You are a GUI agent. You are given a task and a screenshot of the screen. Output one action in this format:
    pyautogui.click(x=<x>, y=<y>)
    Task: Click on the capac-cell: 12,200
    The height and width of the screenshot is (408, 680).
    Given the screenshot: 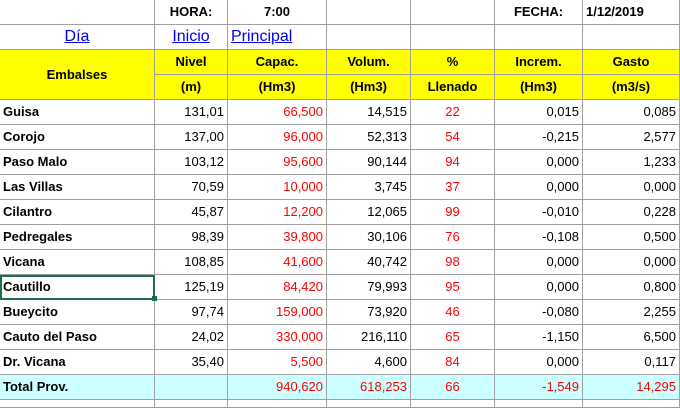 What is the action you would take?
    pyautogui.click(x=277, y=212)
    